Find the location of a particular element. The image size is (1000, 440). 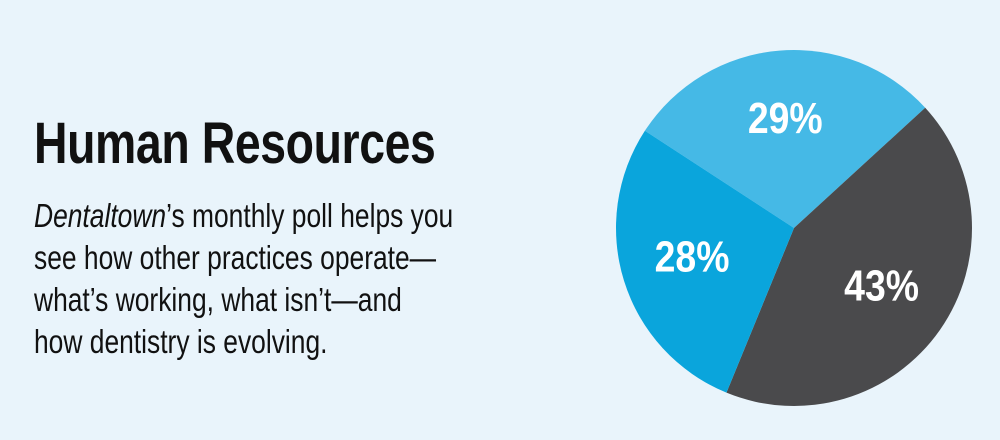

chart-title: Human Resources is located at coordinates (235, 143).